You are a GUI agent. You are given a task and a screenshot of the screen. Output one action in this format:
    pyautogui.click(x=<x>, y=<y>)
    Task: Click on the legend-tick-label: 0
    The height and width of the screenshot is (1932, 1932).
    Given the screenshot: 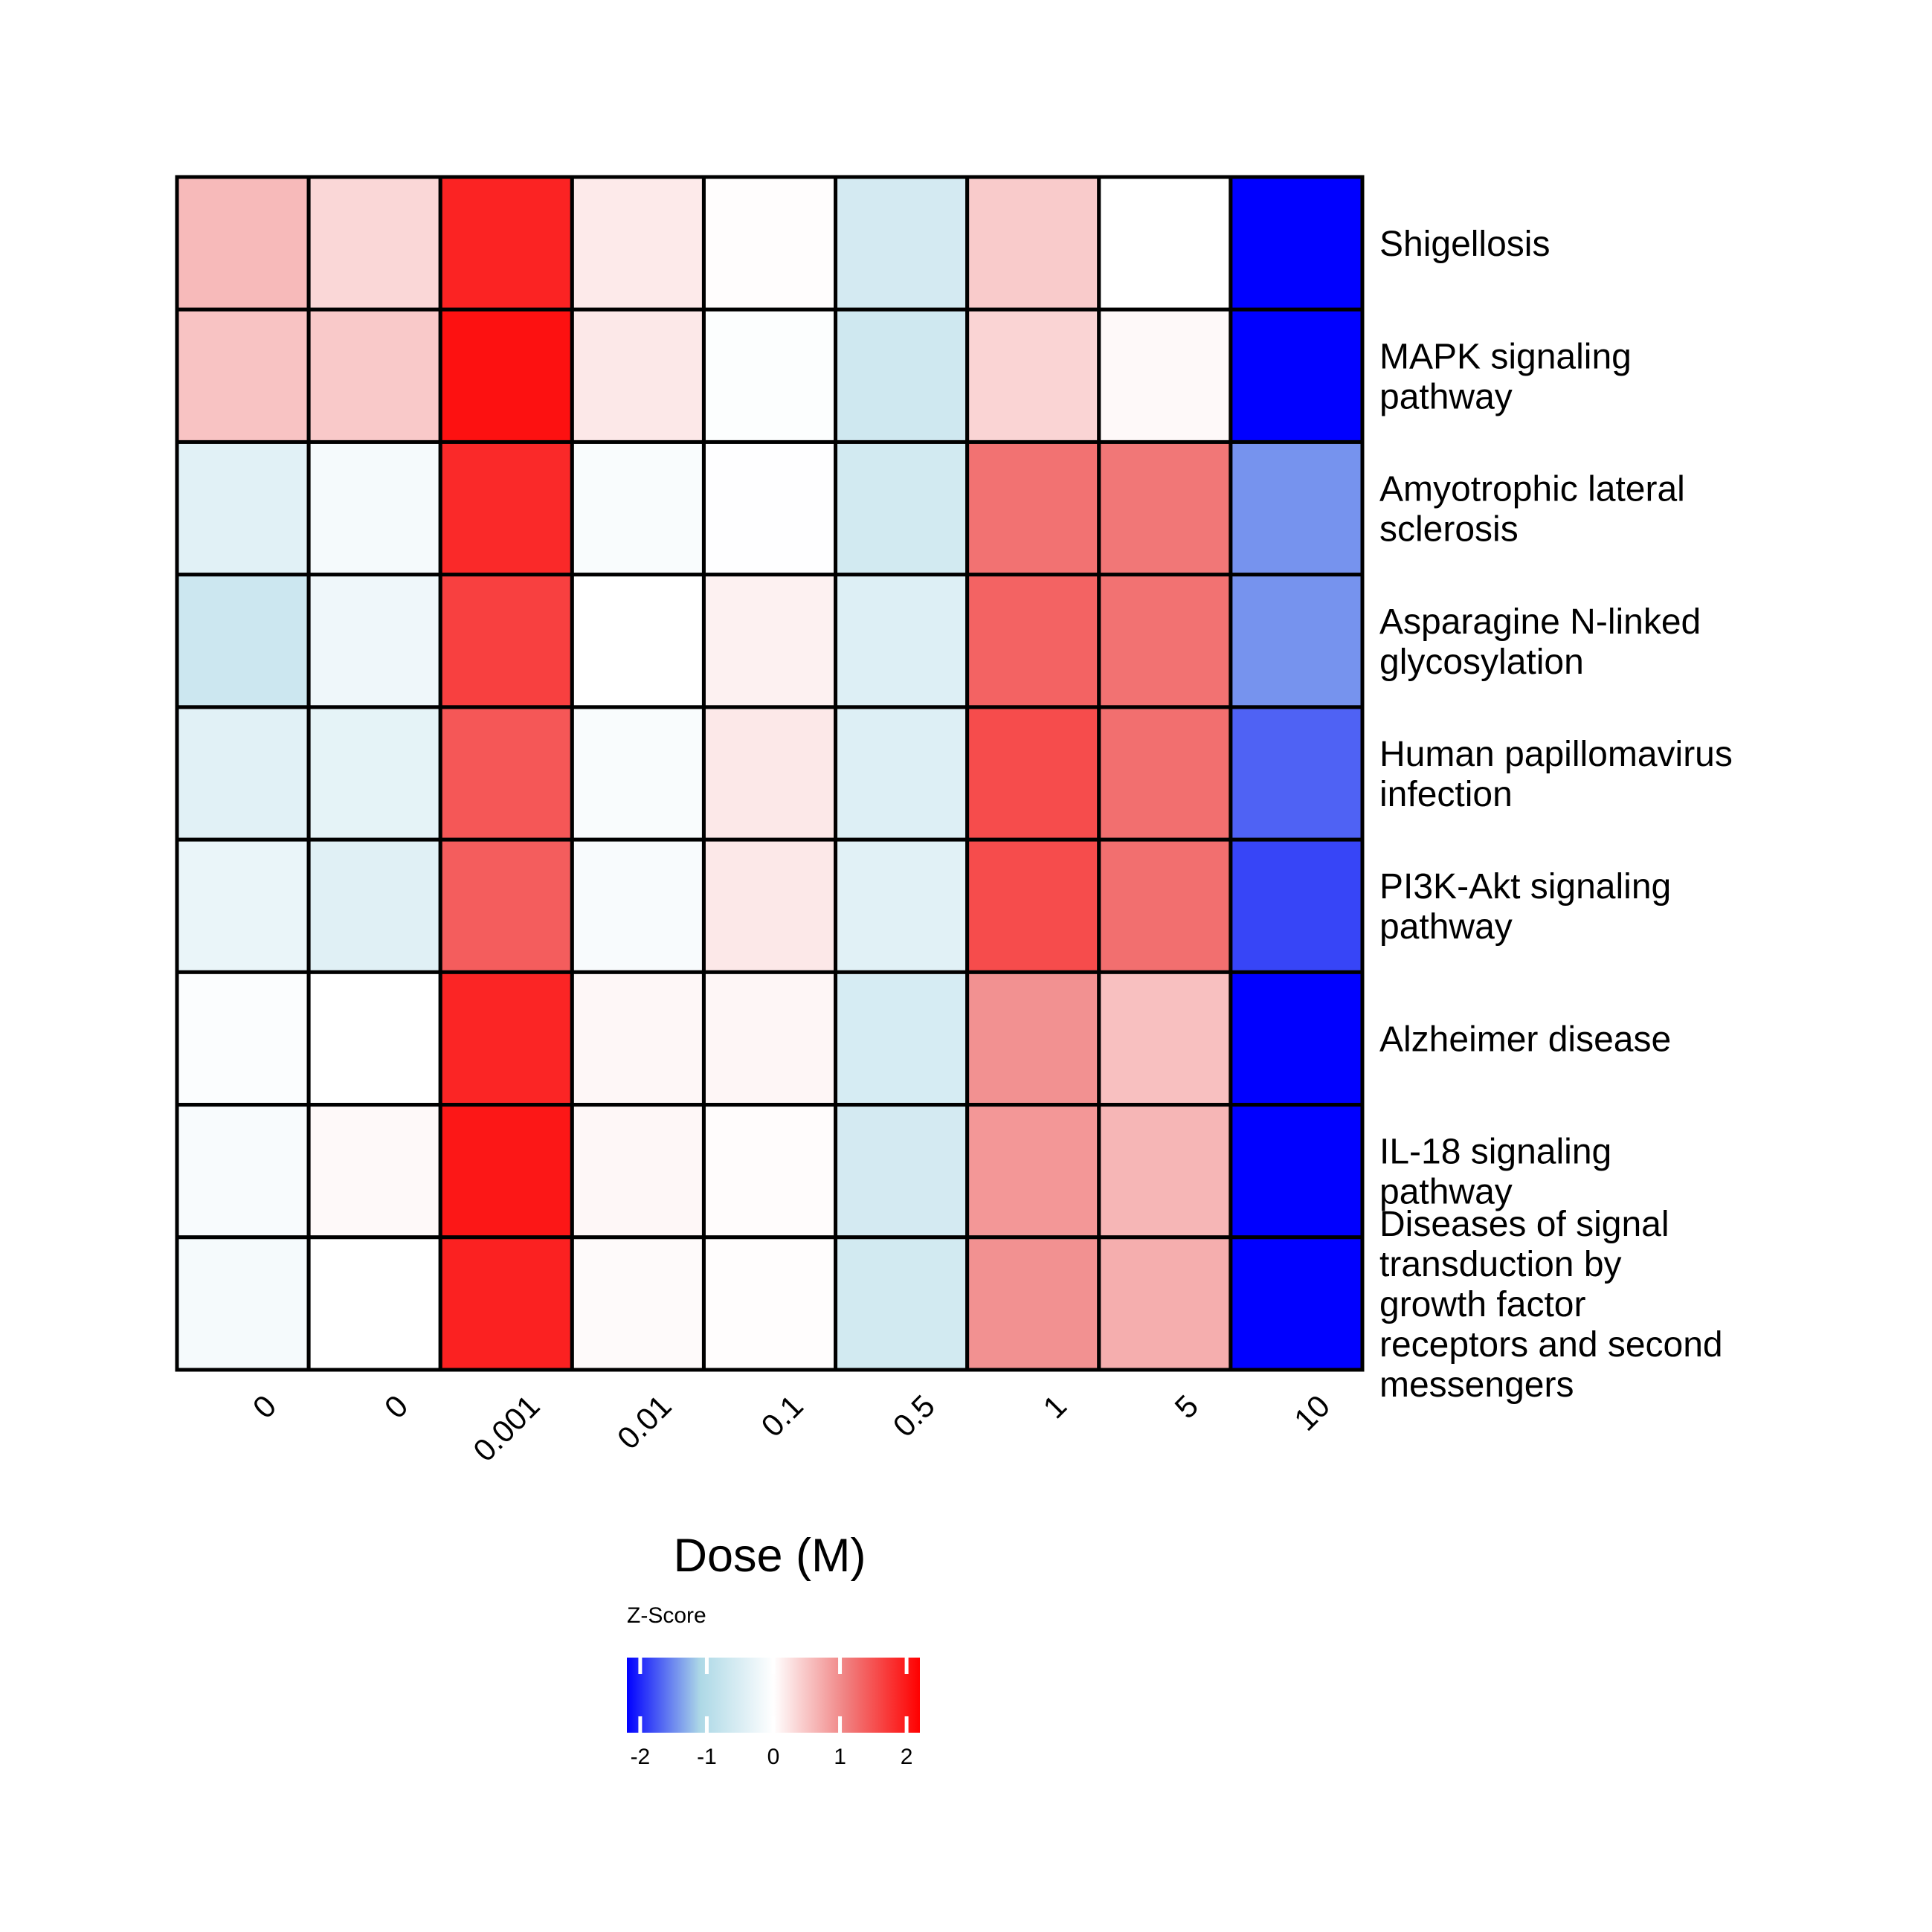 What is the action you would take?
    pyautogui.click(x=773, y=1757)
    